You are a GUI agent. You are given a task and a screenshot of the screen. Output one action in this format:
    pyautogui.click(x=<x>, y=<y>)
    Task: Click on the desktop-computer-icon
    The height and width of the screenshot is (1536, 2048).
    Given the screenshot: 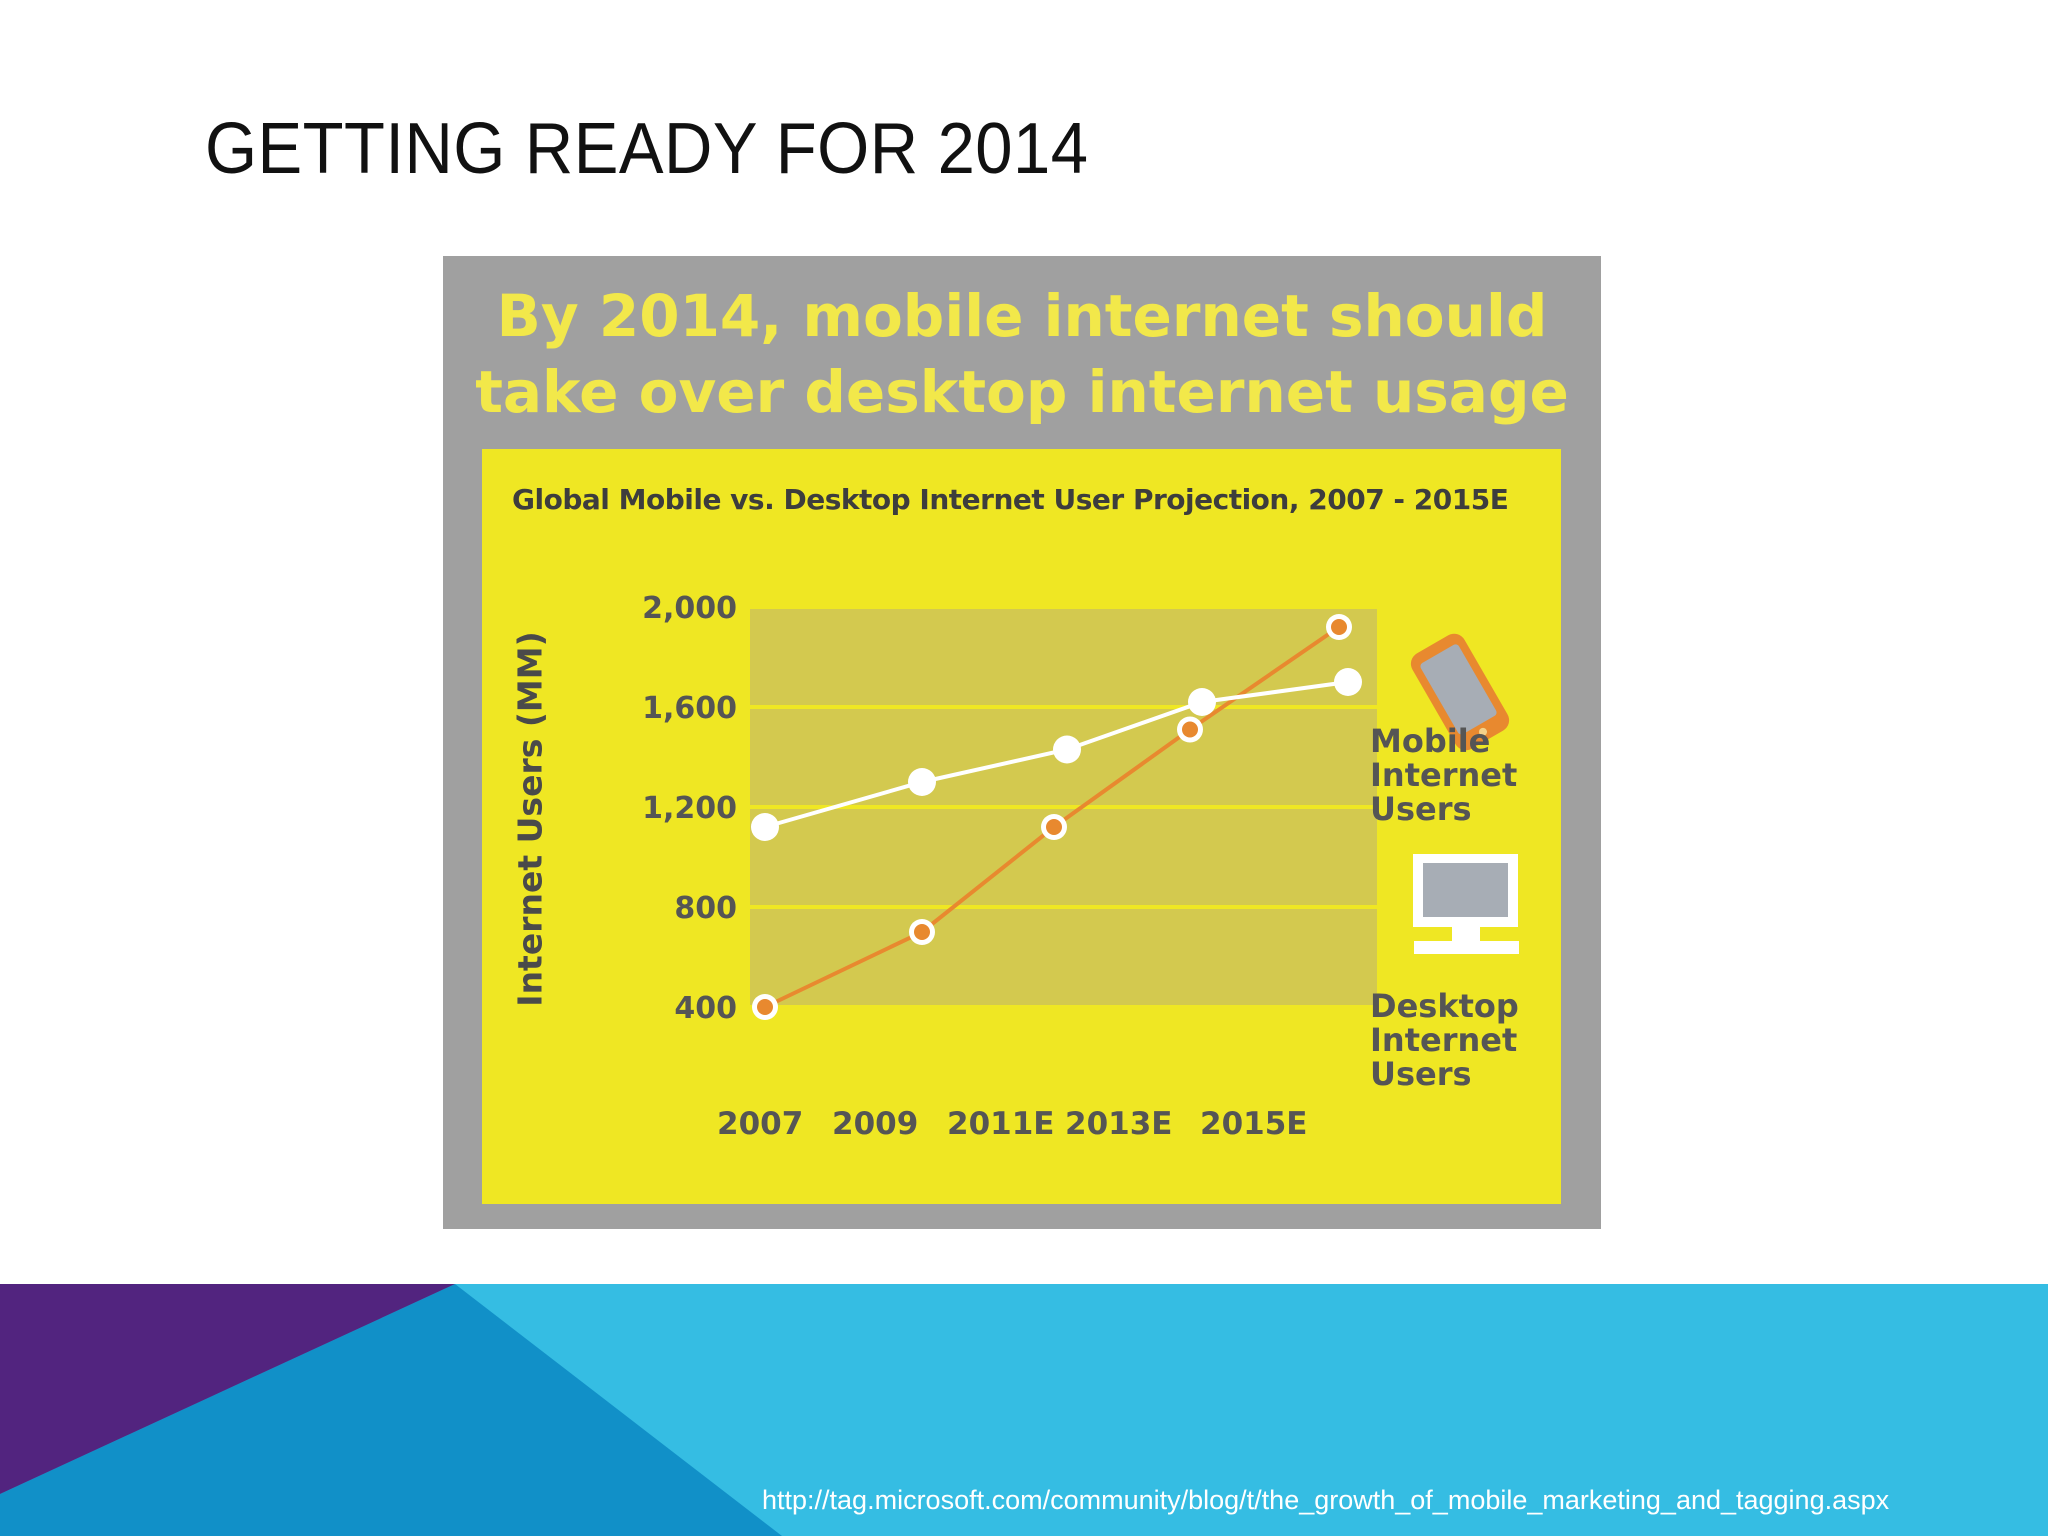 What is the action you would take?
    pyautogui.click(x=1466, y=904)
    